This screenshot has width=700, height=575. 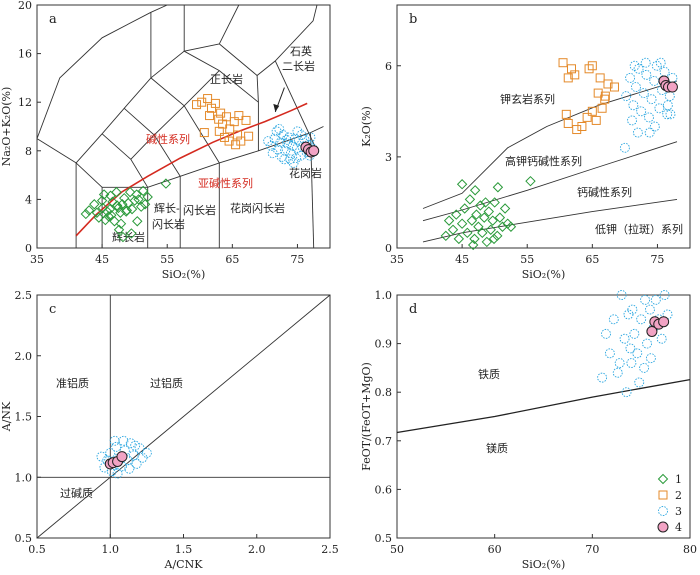 I want to click on y-tick-label: 12, so click(x=25, y=102).